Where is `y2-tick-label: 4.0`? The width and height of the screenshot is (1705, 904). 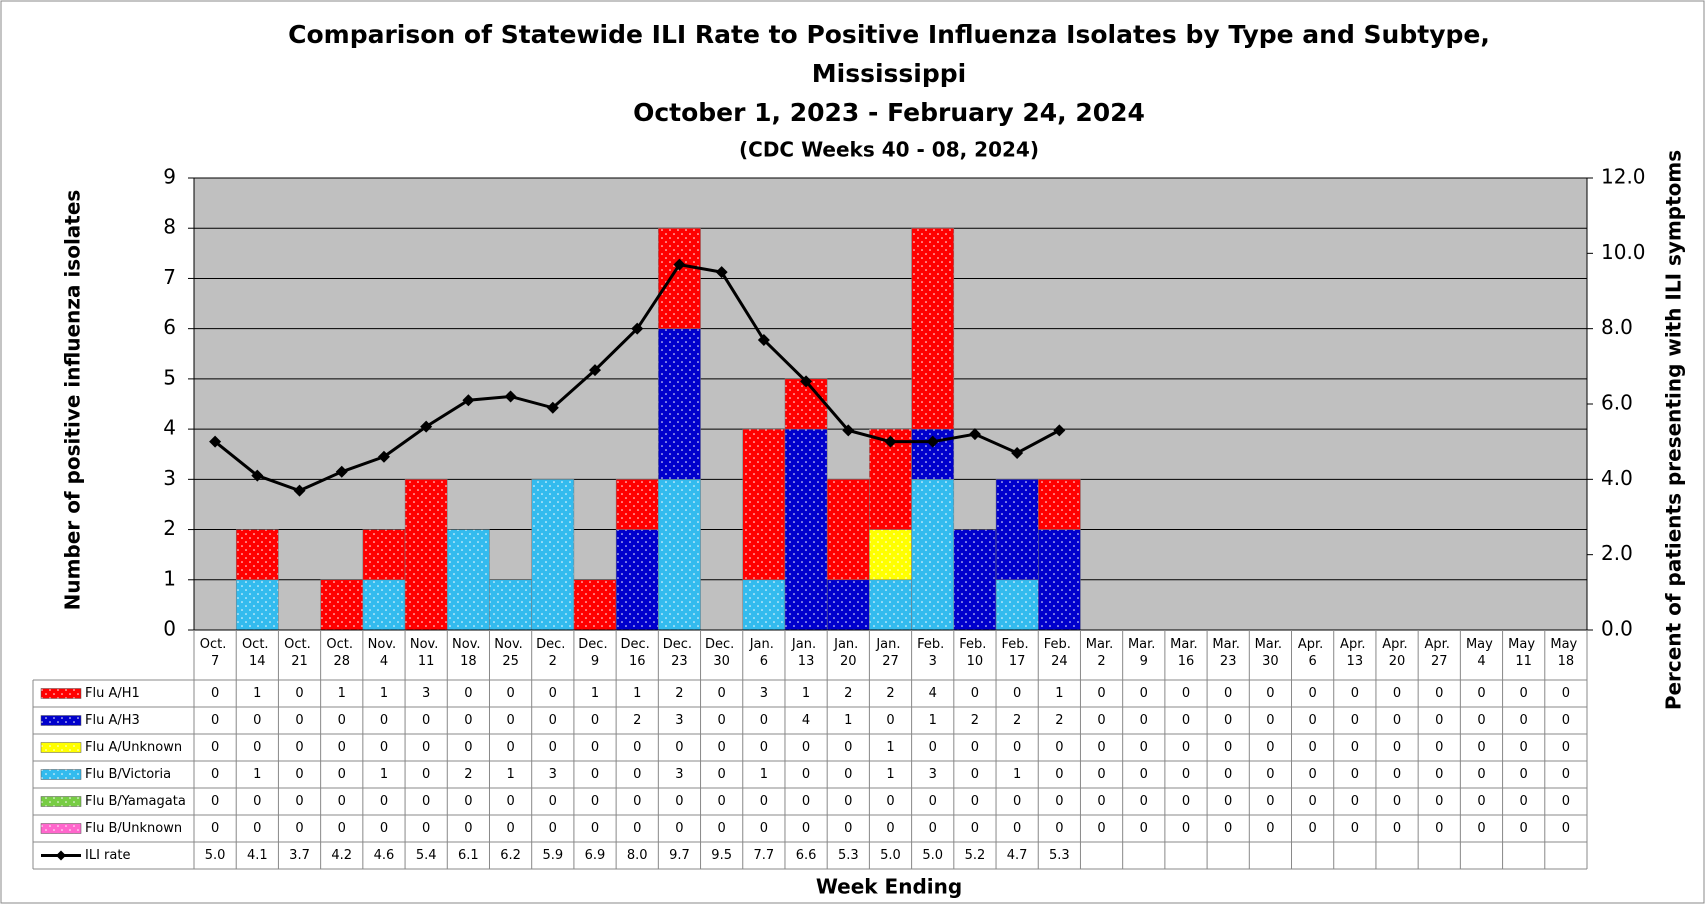
y2-tick-label: 4.0 is located at coordinates (1617, 478).